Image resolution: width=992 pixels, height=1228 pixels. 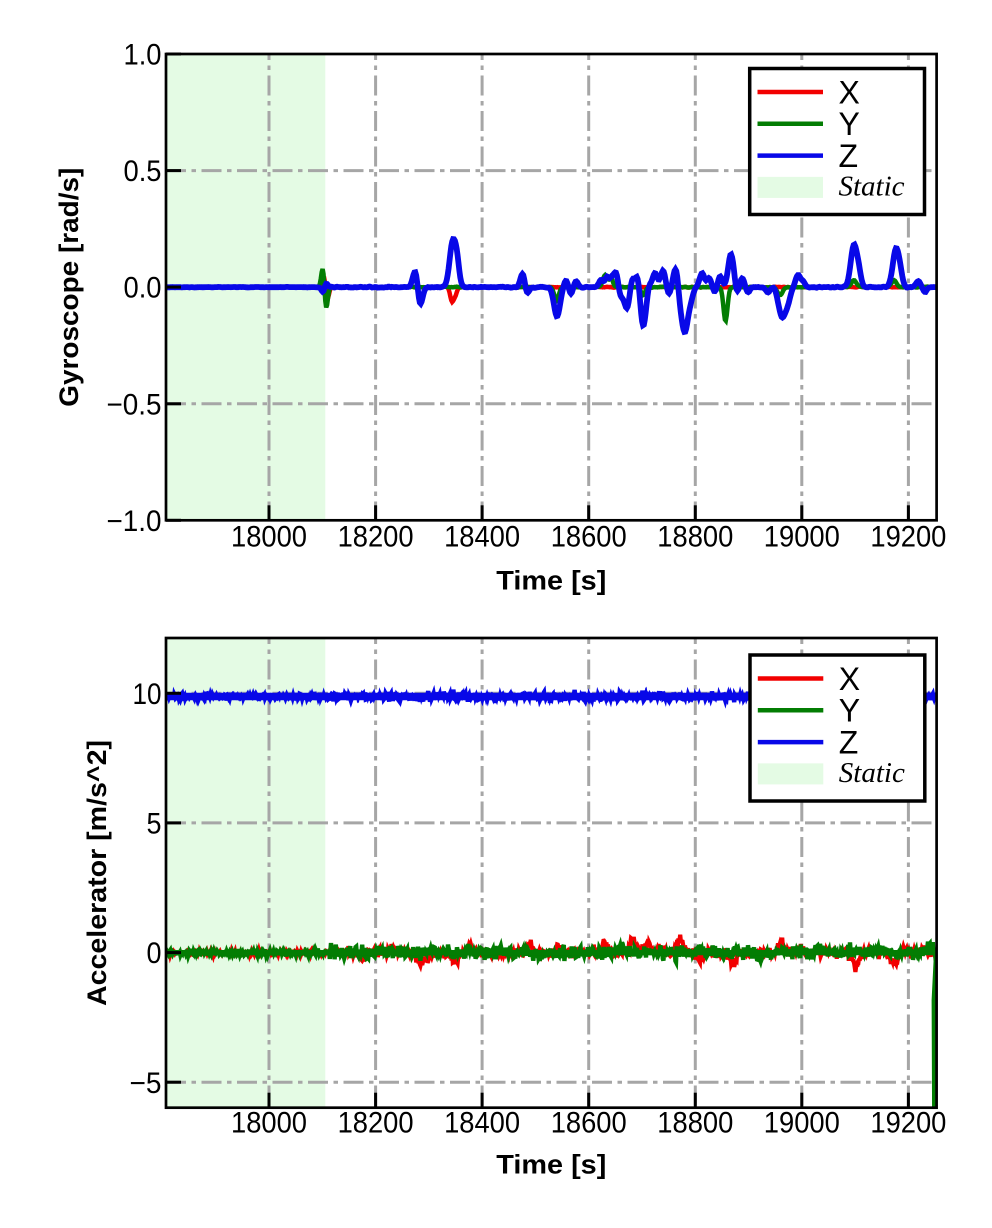 What do you see at coordinates (147, 694) in the screenshot?
I see `svg-text: 10` at bounding box center [147, 694].